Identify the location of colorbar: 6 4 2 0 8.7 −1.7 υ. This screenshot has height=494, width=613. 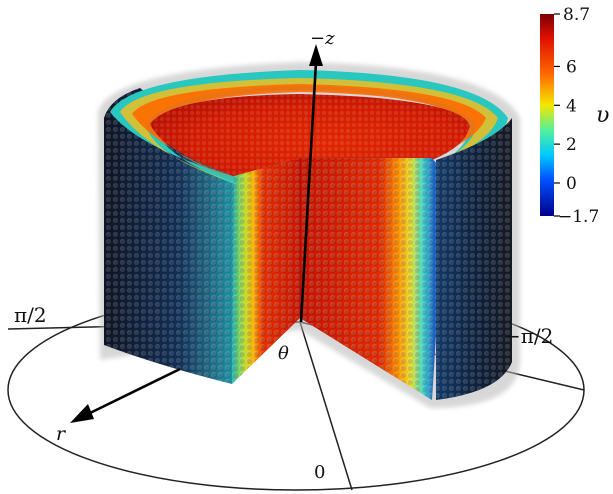
(574, 116).